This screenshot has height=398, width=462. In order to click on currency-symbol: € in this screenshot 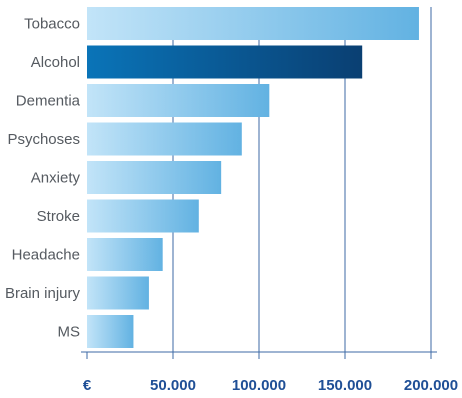, I will do `click(87, 385)`.